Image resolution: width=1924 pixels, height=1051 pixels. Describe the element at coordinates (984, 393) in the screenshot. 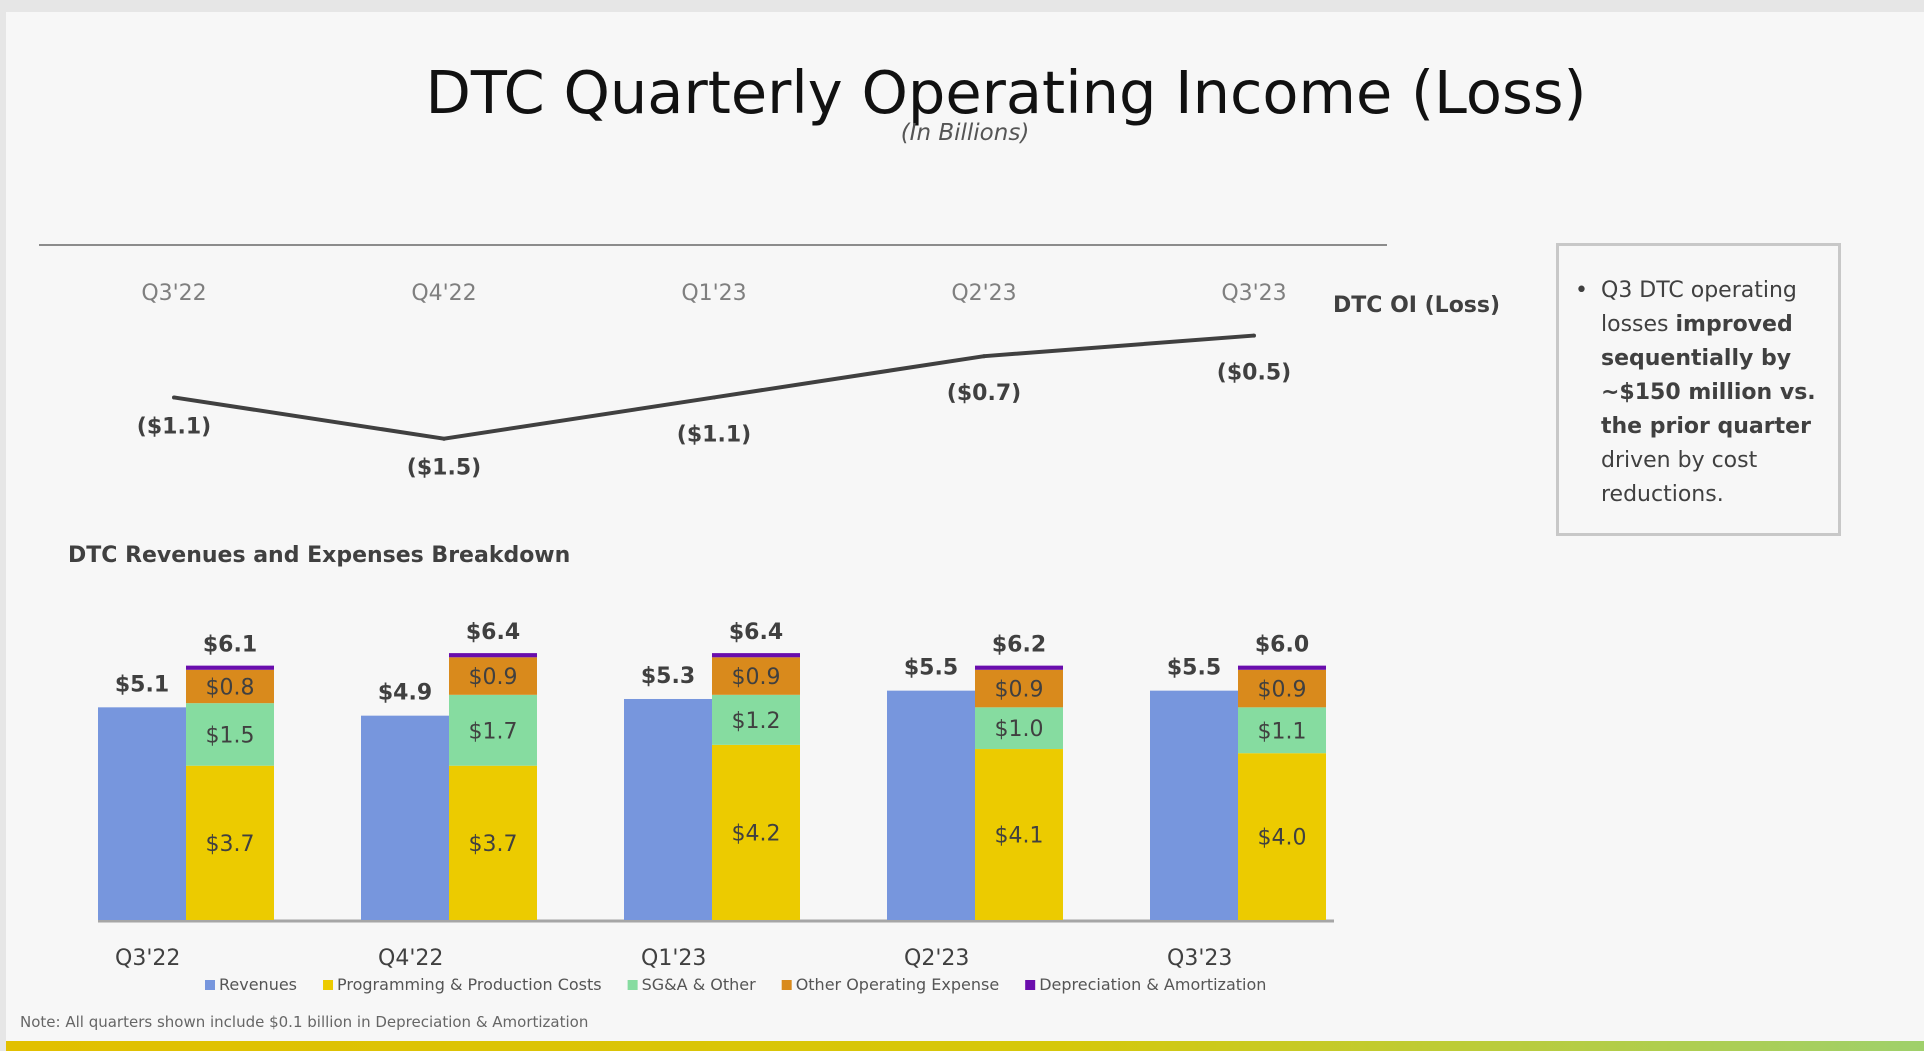

I see `line-data-label: ($0.7)` at that location.